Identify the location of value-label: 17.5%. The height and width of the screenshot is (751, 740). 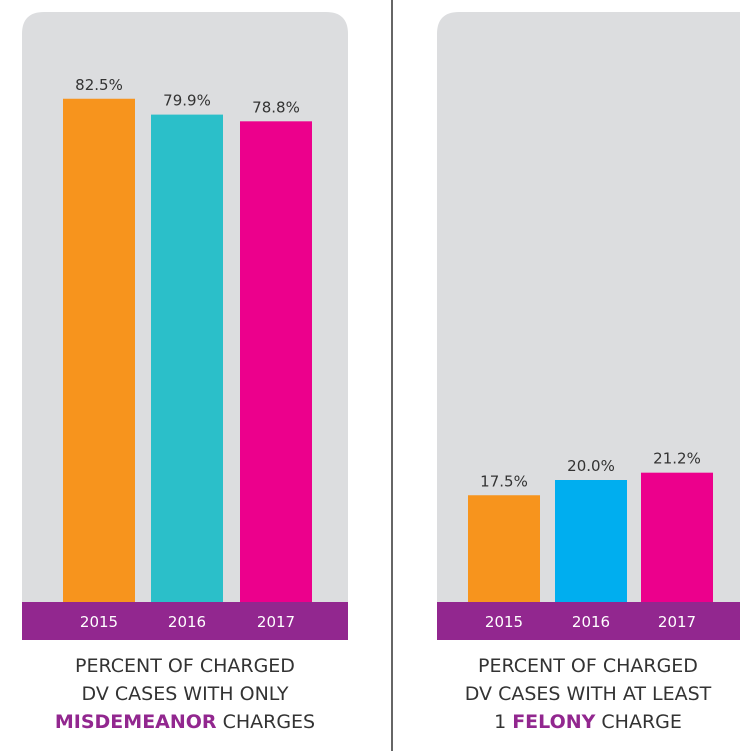
(504, 481).